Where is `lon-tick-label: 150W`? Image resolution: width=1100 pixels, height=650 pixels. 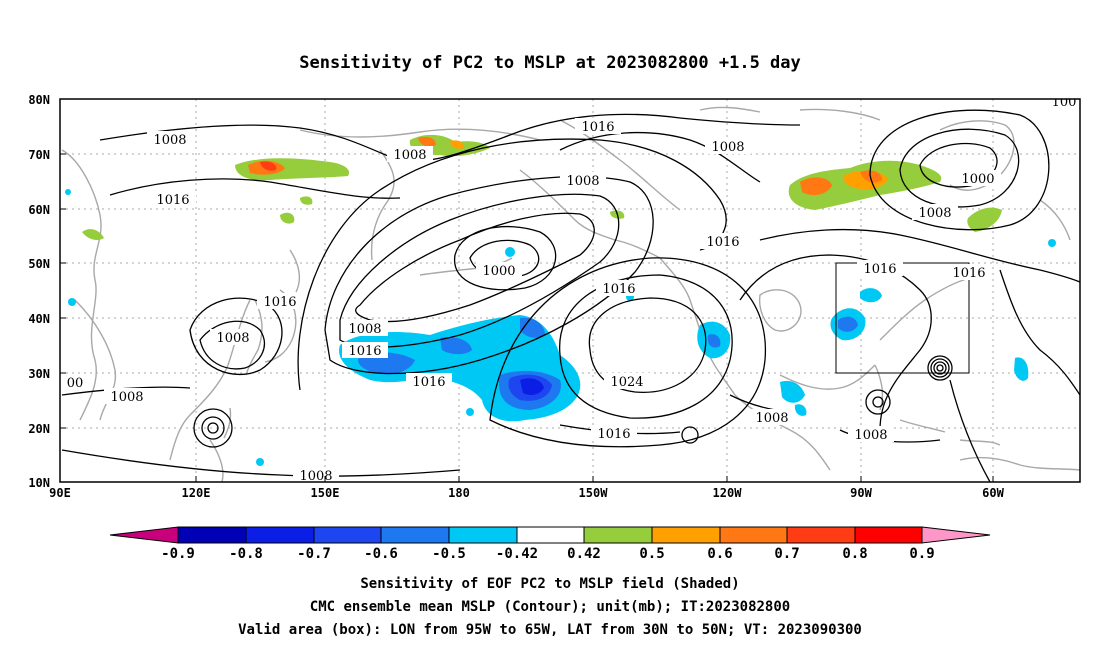
lon-tick-label: 150W is located at coordinates (594, 493).